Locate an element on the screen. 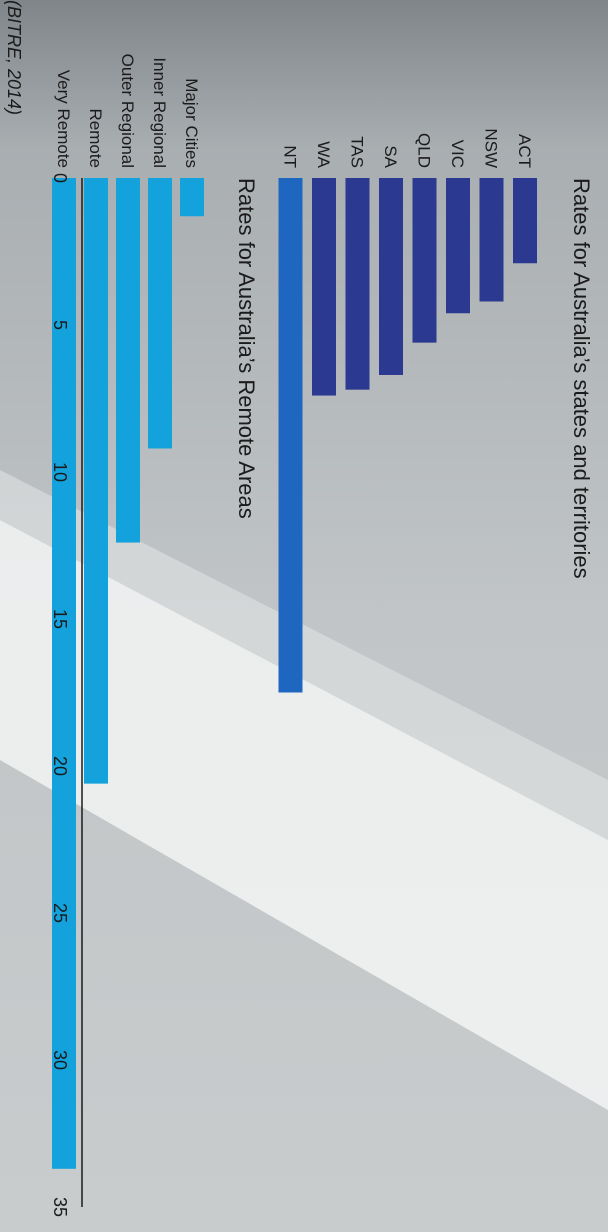 The image size is (608, 1232). category-label-tas: TAS is located at coordinates (357, 152).